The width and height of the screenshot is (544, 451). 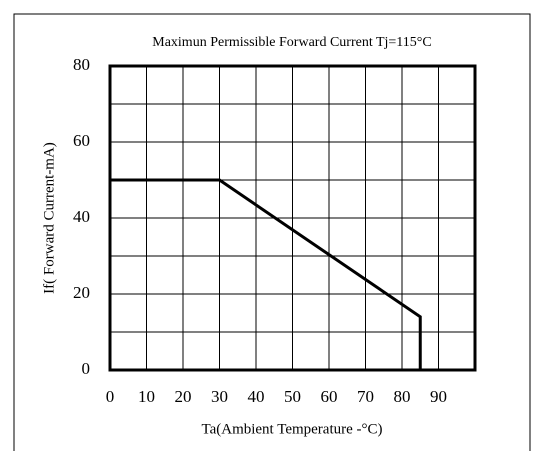 I want to click on y-axis-label: If( Forward Current-mA), so click(x=49, y=218).